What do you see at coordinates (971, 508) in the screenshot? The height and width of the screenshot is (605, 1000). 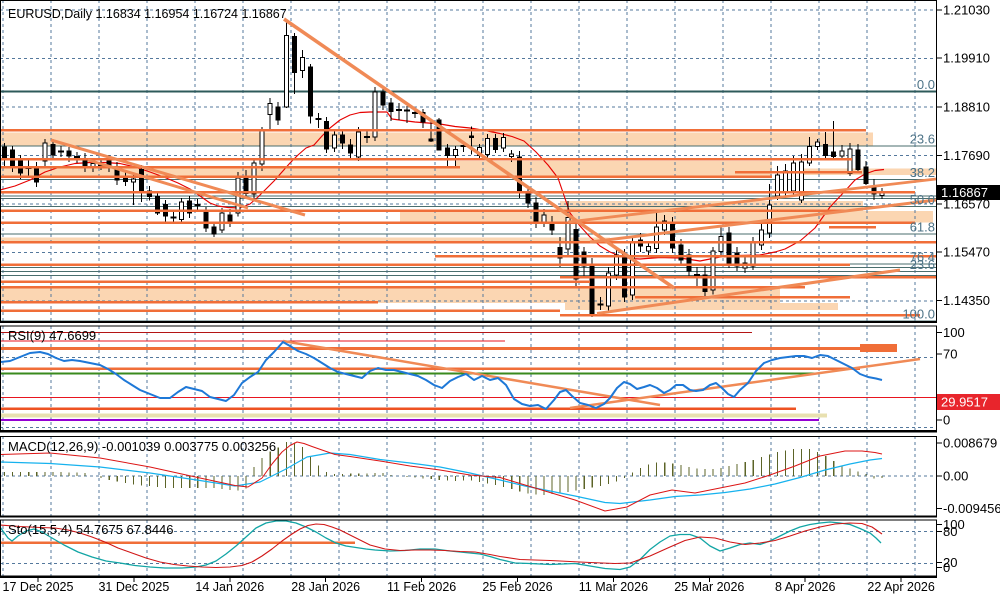 I see `svg-text: -0.009456` at bounding box center [971, 508].